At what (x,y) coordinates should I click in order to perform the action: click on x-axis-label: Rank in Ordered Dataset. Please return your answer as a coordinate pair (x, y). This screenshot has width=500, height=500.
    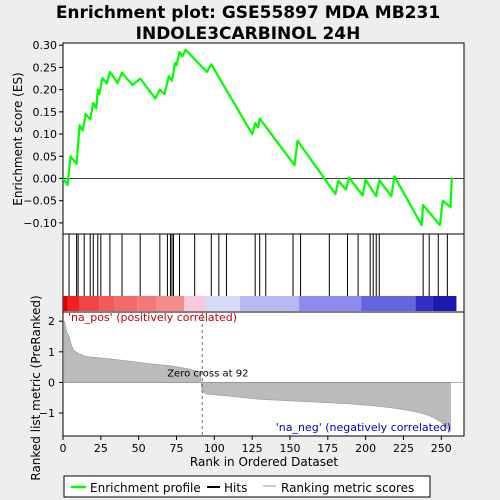
    Looking at the image, I should click on (264, 462).